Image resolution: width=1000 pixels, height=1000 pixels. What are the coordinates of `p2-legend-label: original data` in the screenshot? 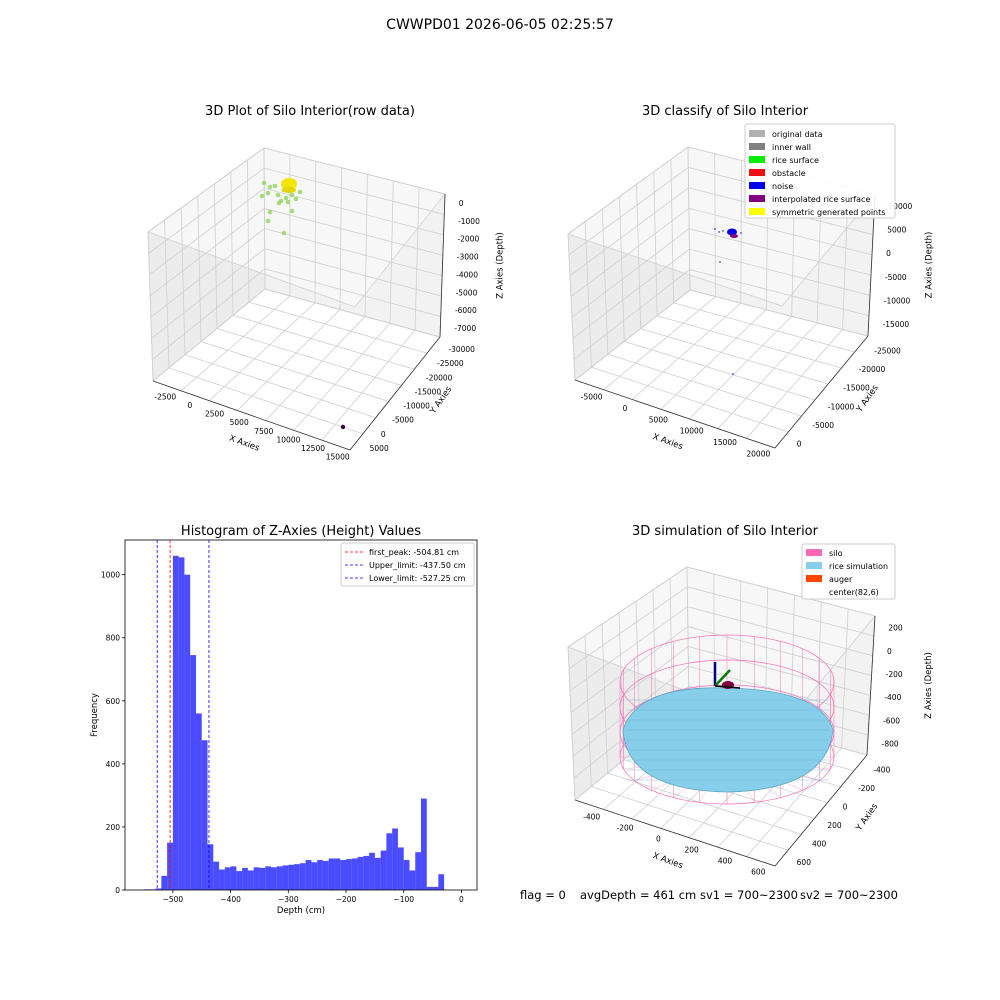 It's located at (797, 134).